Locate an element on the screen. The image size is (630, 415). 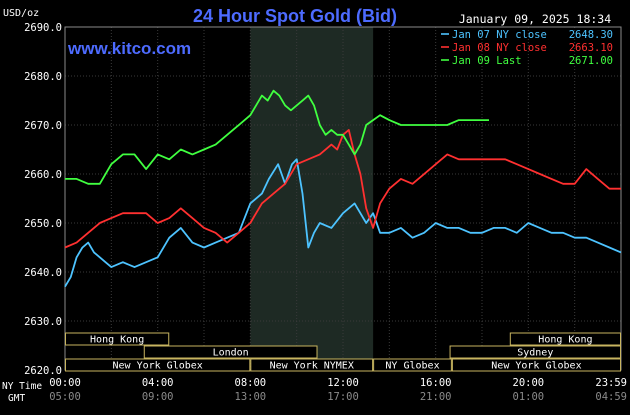
session-label: NY Globex is located at coordinates (412, 366).